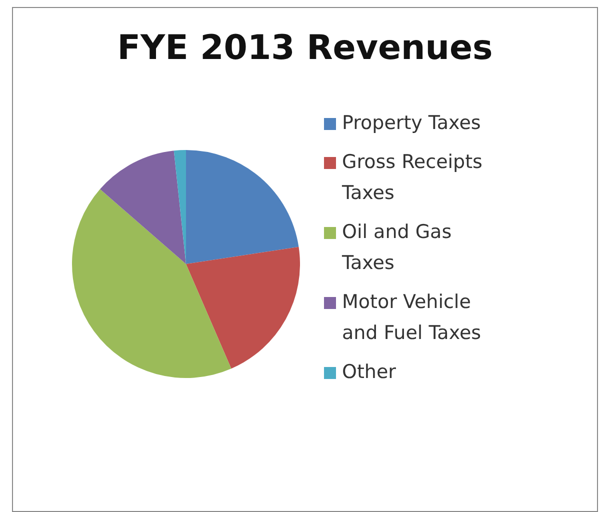  I want to click on legend-label: Other, so click(369, 372).